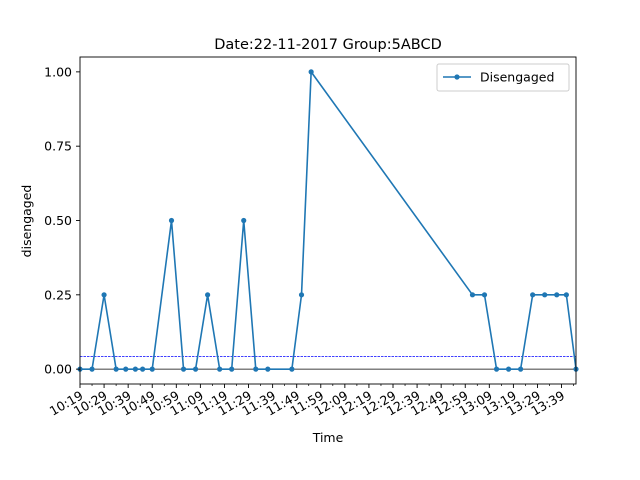 The image size is (640, 480). I want to click on y-tick-label: 1.00, so click(58, 71).